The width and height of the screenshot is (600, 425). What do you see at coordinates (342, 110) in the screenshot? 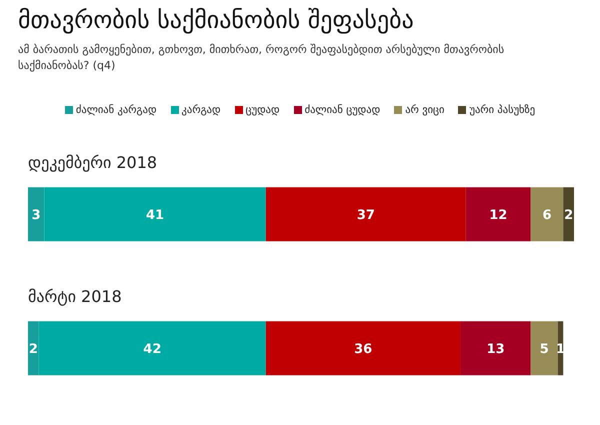
I see `legend-label: ძალიან ცუდად` at bounding box center [342, 110].